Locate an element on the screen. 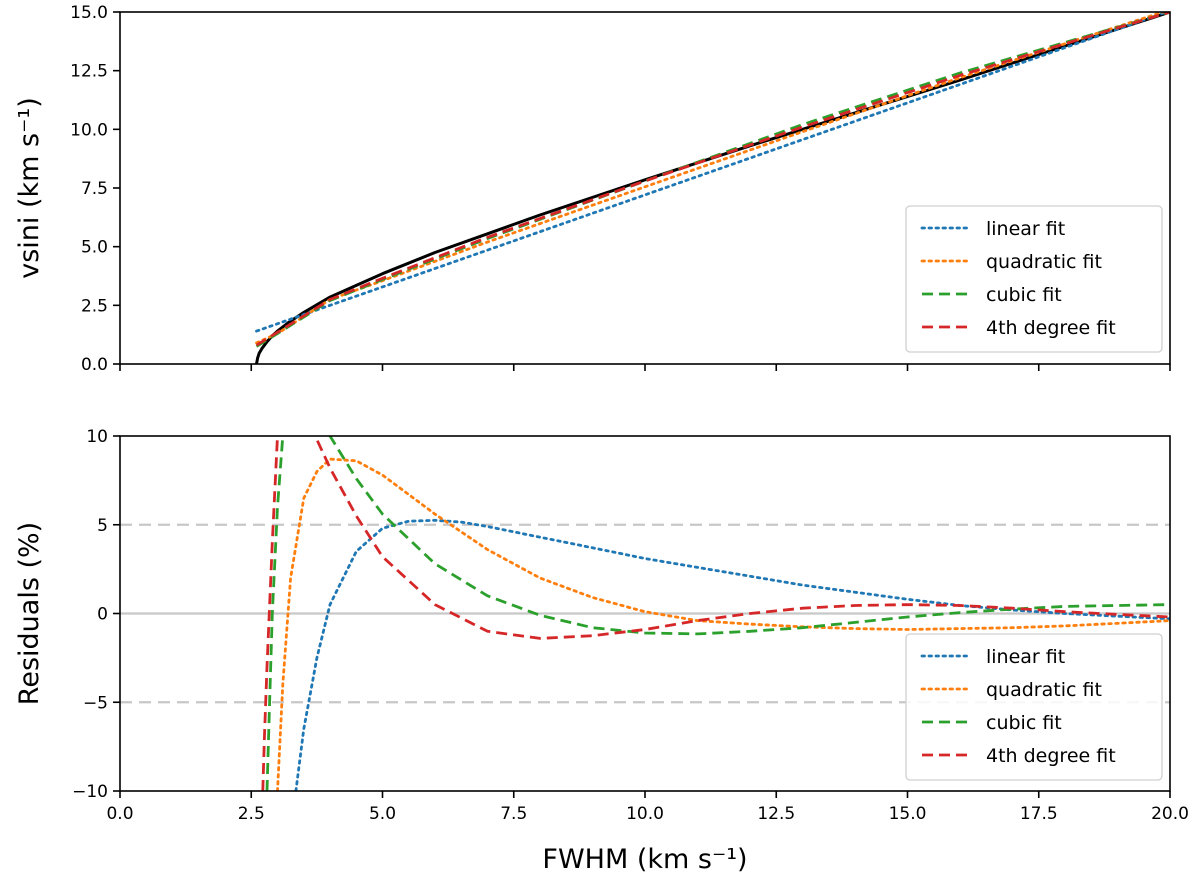 This screenshot has height=877, width=1200. y-axis-label: Residuals (%) is located at coordinates (29, 613).